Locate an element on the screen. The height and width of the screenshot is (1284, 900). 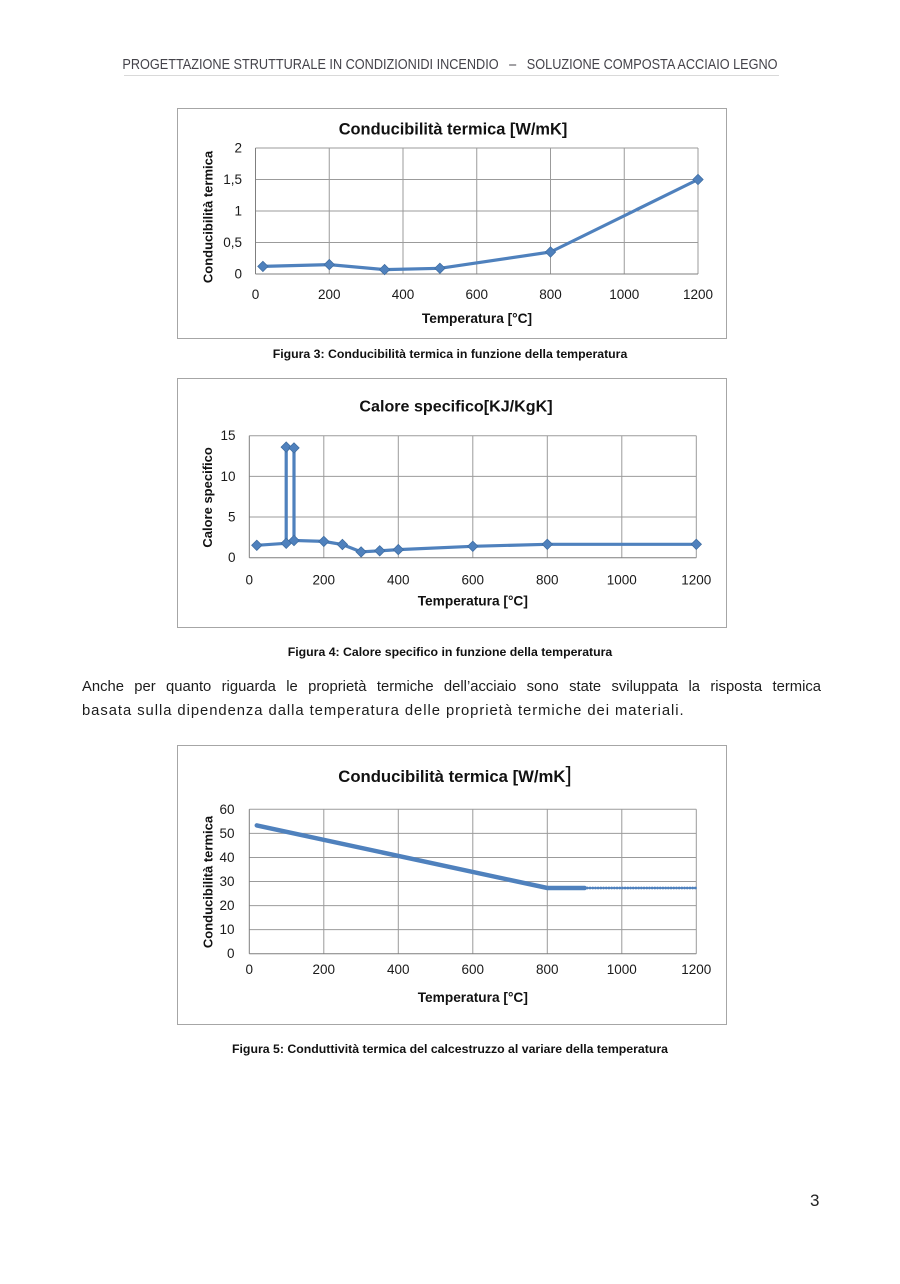
svg-text: 40 is located at coordinates (226, 857).